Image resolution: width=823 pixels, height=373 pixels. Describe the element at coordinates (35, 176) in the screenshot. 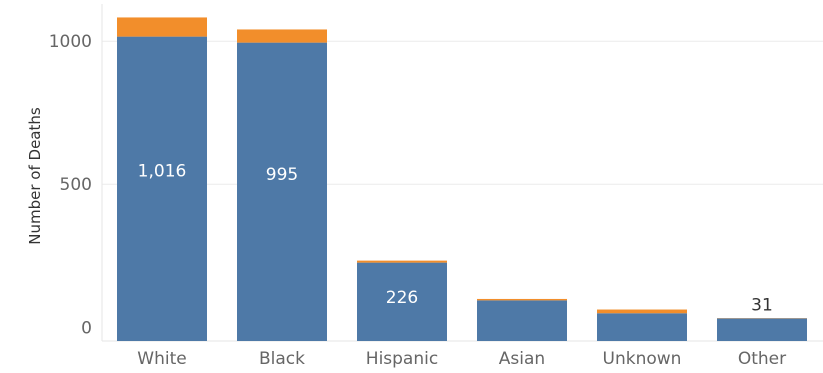

I see `y-axis-title: Number of Deaths` at that location.